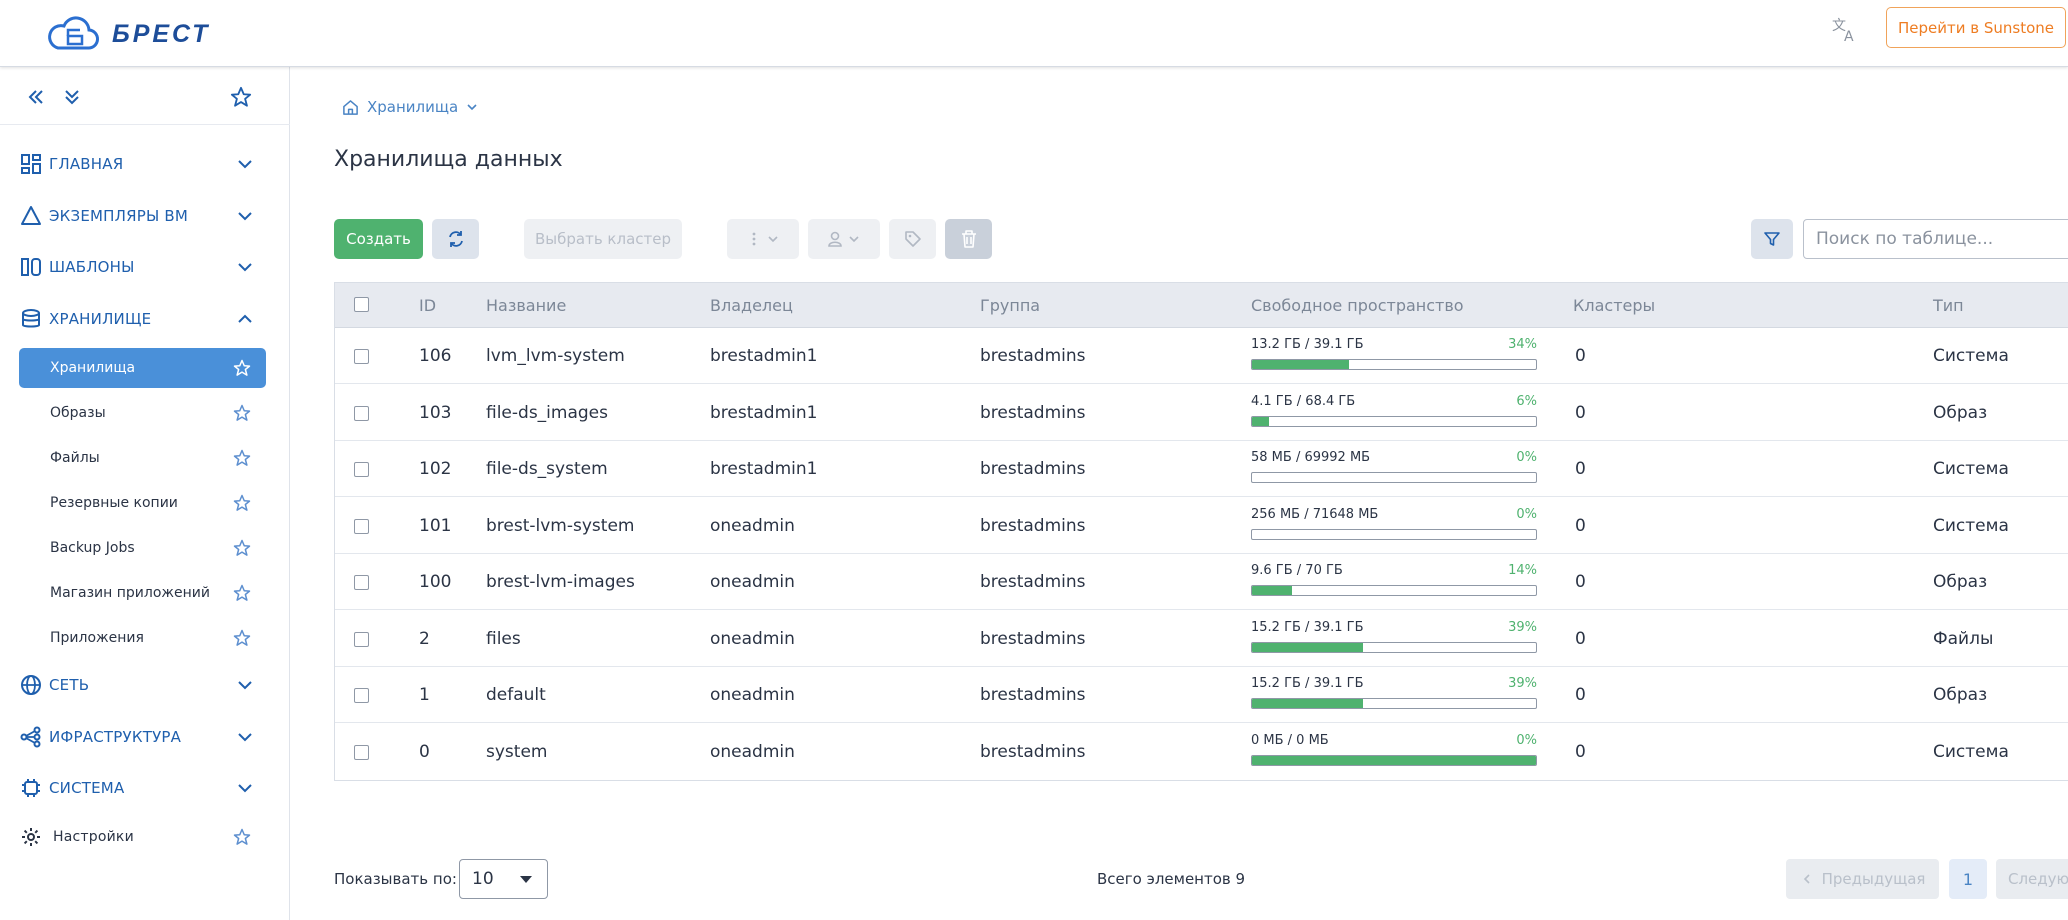  Describe the element at coordinates (145, 96) in the screenshot. I see `sidebar-controls` at that location.